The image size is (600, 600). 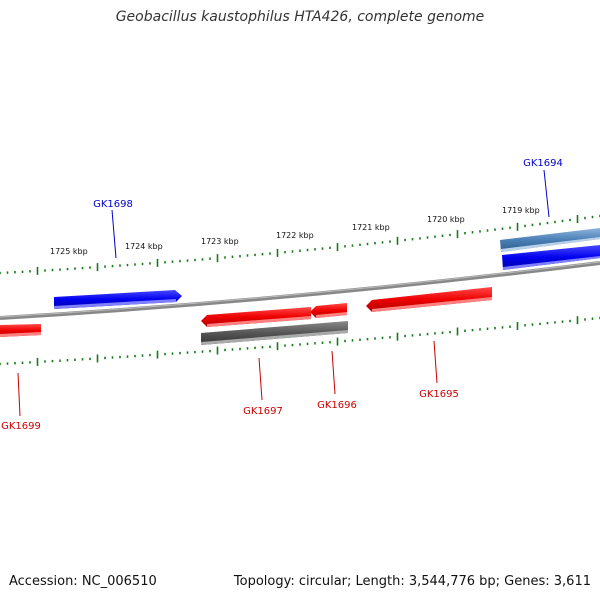 What do you see at coordinates (256, 317) in the screenshot?
I see `gene-gk1697` at bounding box center [256, 317].